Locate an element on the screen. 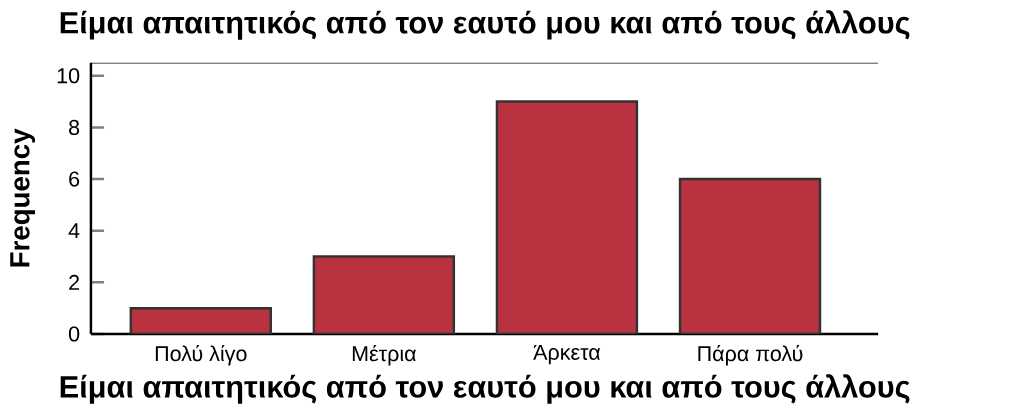 The image size is (1023, 417). x-tick-label: Μέτρια is located at coordinates (384, 355).